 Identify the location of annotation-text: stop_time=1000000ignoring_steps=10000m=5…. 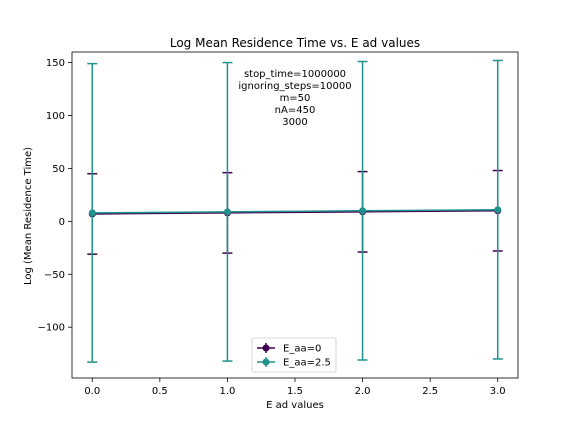
(294, 98).